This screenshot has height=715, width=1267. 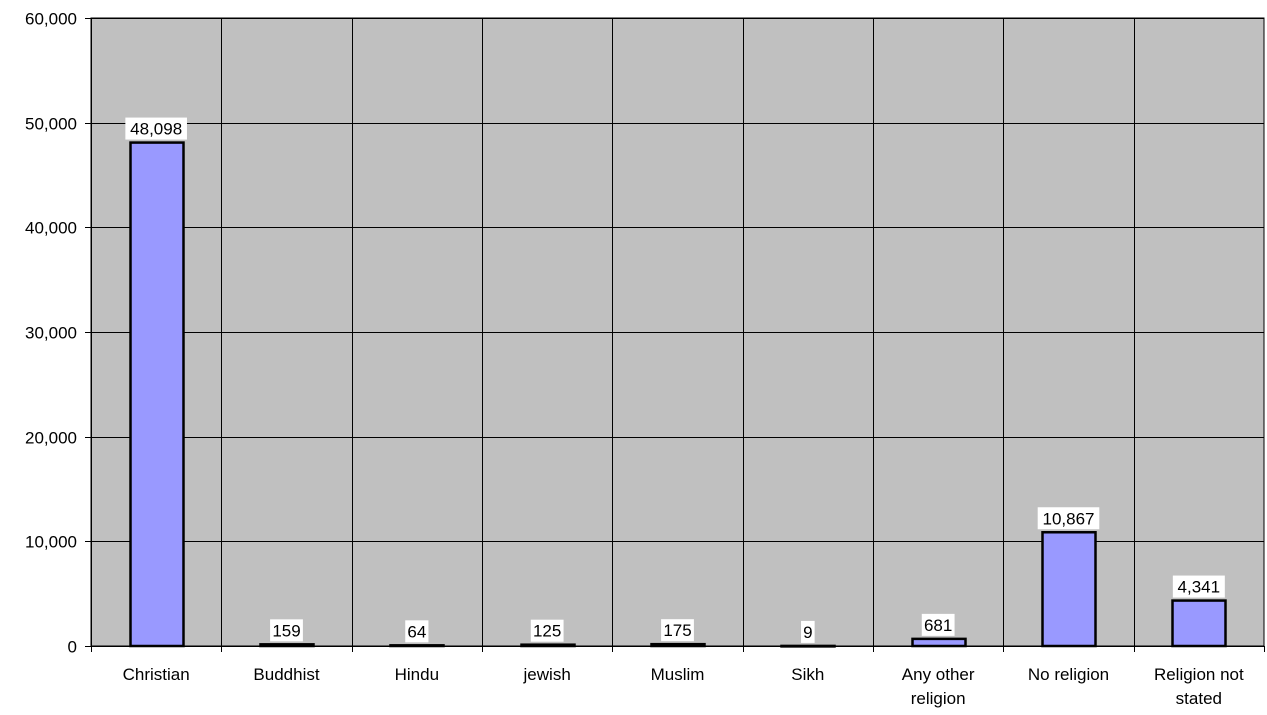 I want to click on x-category-label: Muslim, so click(x=678, y=674).